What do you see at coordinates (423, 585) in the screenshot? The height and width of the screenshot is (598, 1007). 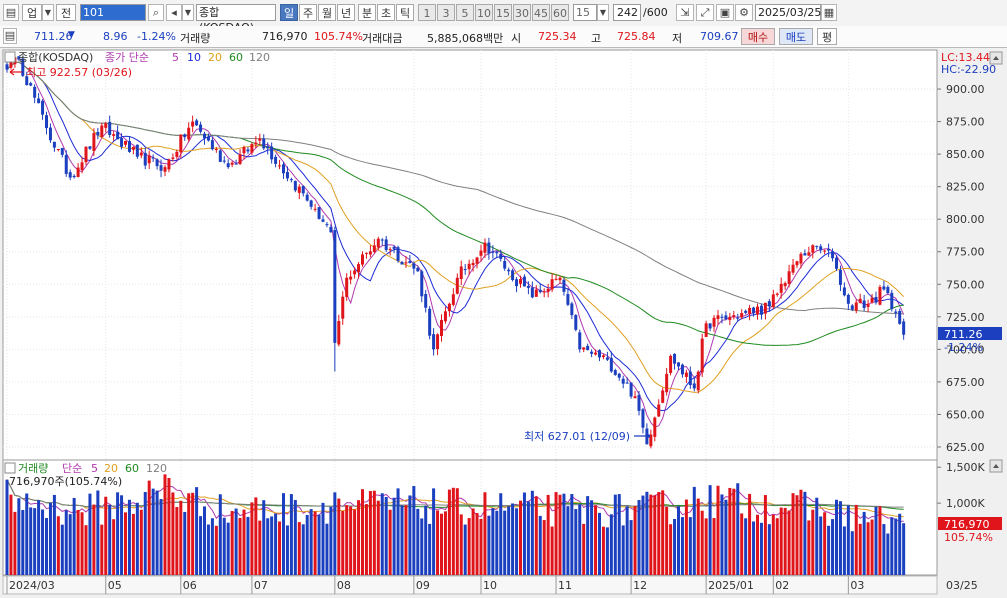 I see `x-tick-label: 09` at bounding box center [423, 585].